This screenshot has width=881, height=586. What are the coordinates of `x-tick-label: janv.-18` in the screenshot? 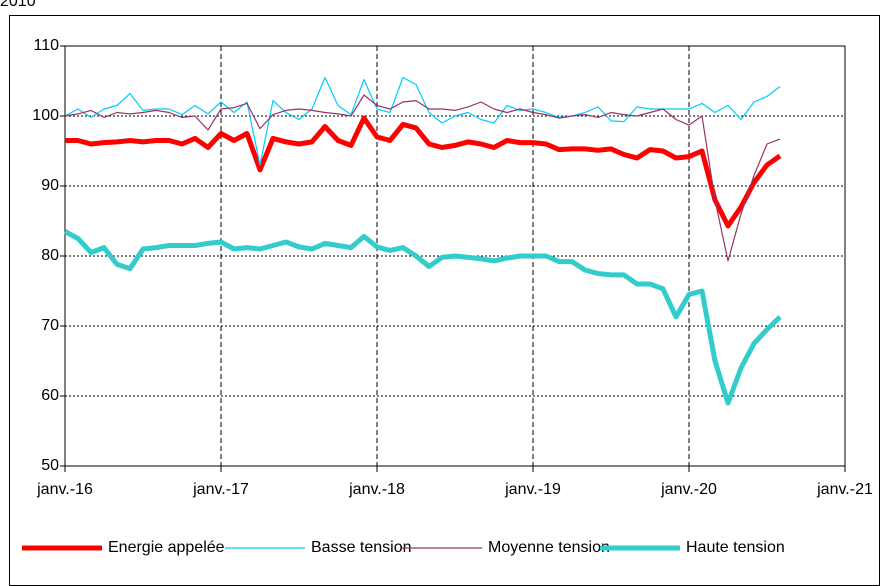 It's located at (376, 489).